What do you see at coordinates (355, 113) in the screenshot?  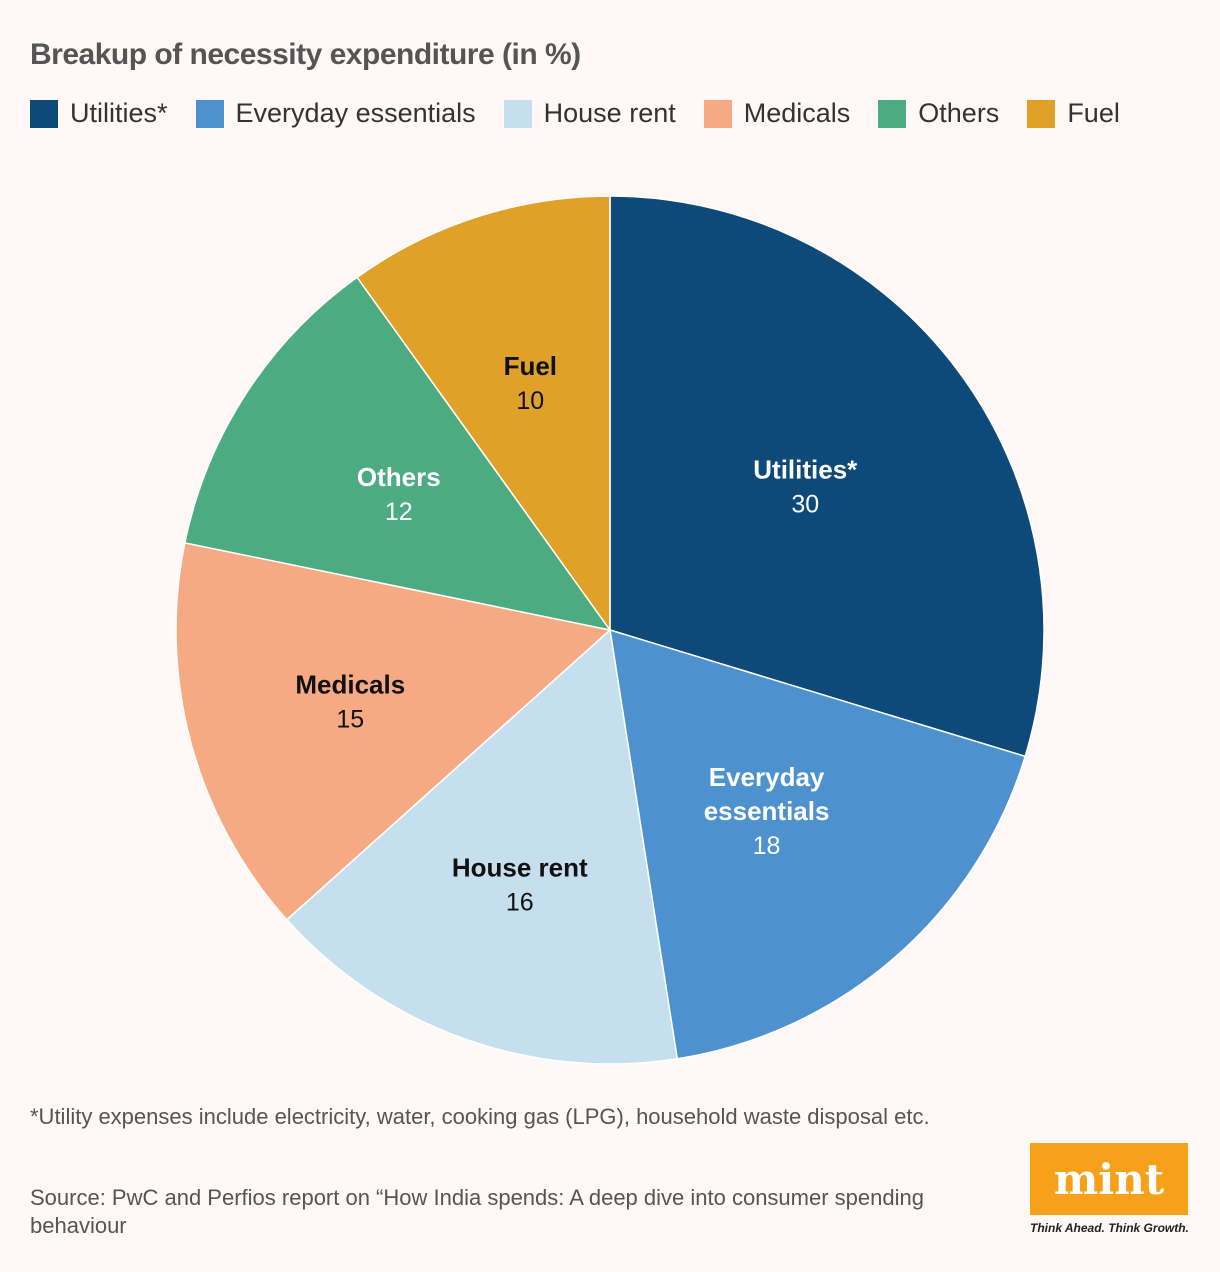 I see `legend-label: Everyday essentials` at bounding box center [355, 113].